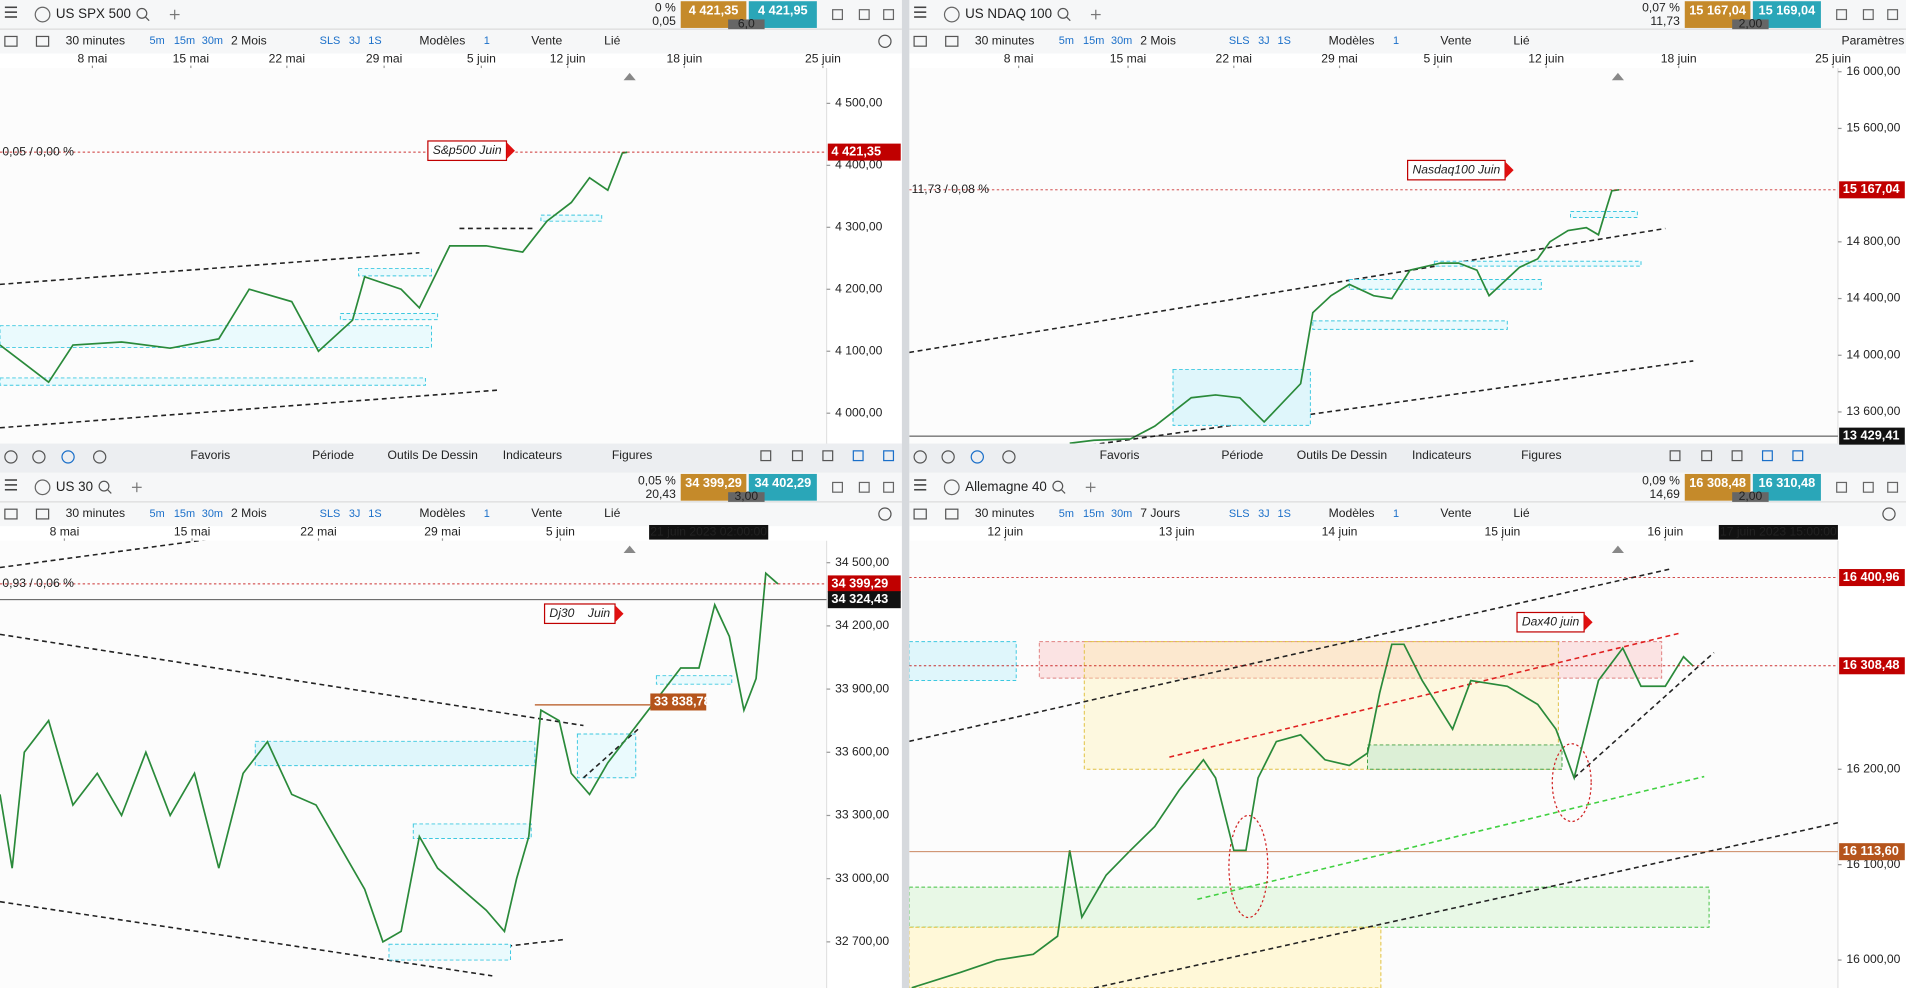  What do you see at coordinates (783, 9) in the screenshot?
I see `ask: 4 421,95` at bounding box center [783, 9].